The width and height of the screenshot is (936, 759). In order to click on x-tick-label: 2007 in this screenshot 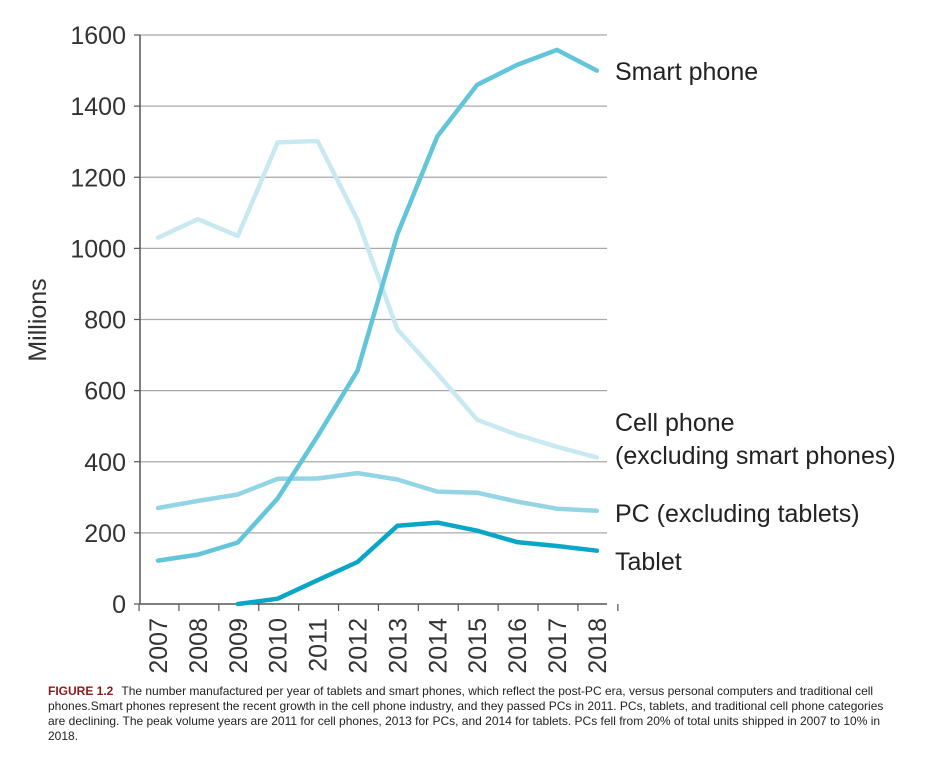, I will do `click(159, 646)`.